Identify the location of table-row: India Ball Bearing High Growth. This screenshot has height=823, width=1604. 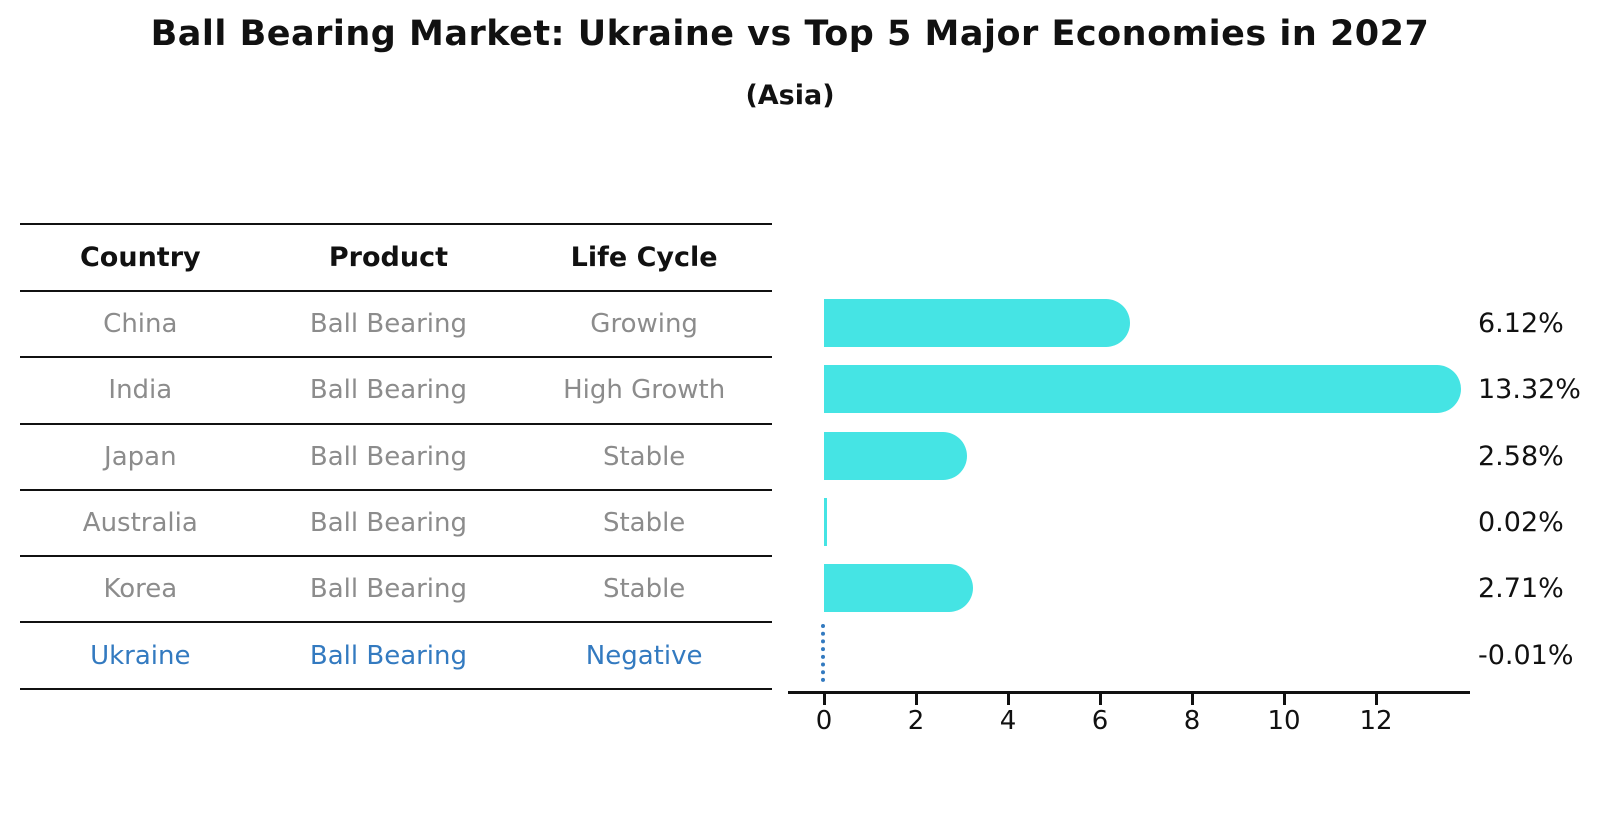
(396, 389).